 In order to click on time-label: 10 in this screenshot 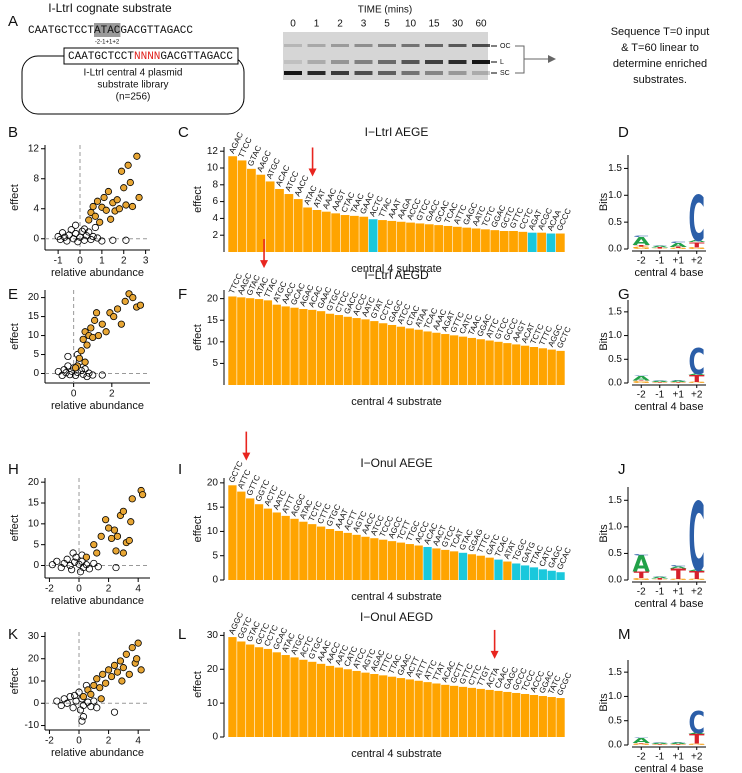, I will do `click(411, 24)`.